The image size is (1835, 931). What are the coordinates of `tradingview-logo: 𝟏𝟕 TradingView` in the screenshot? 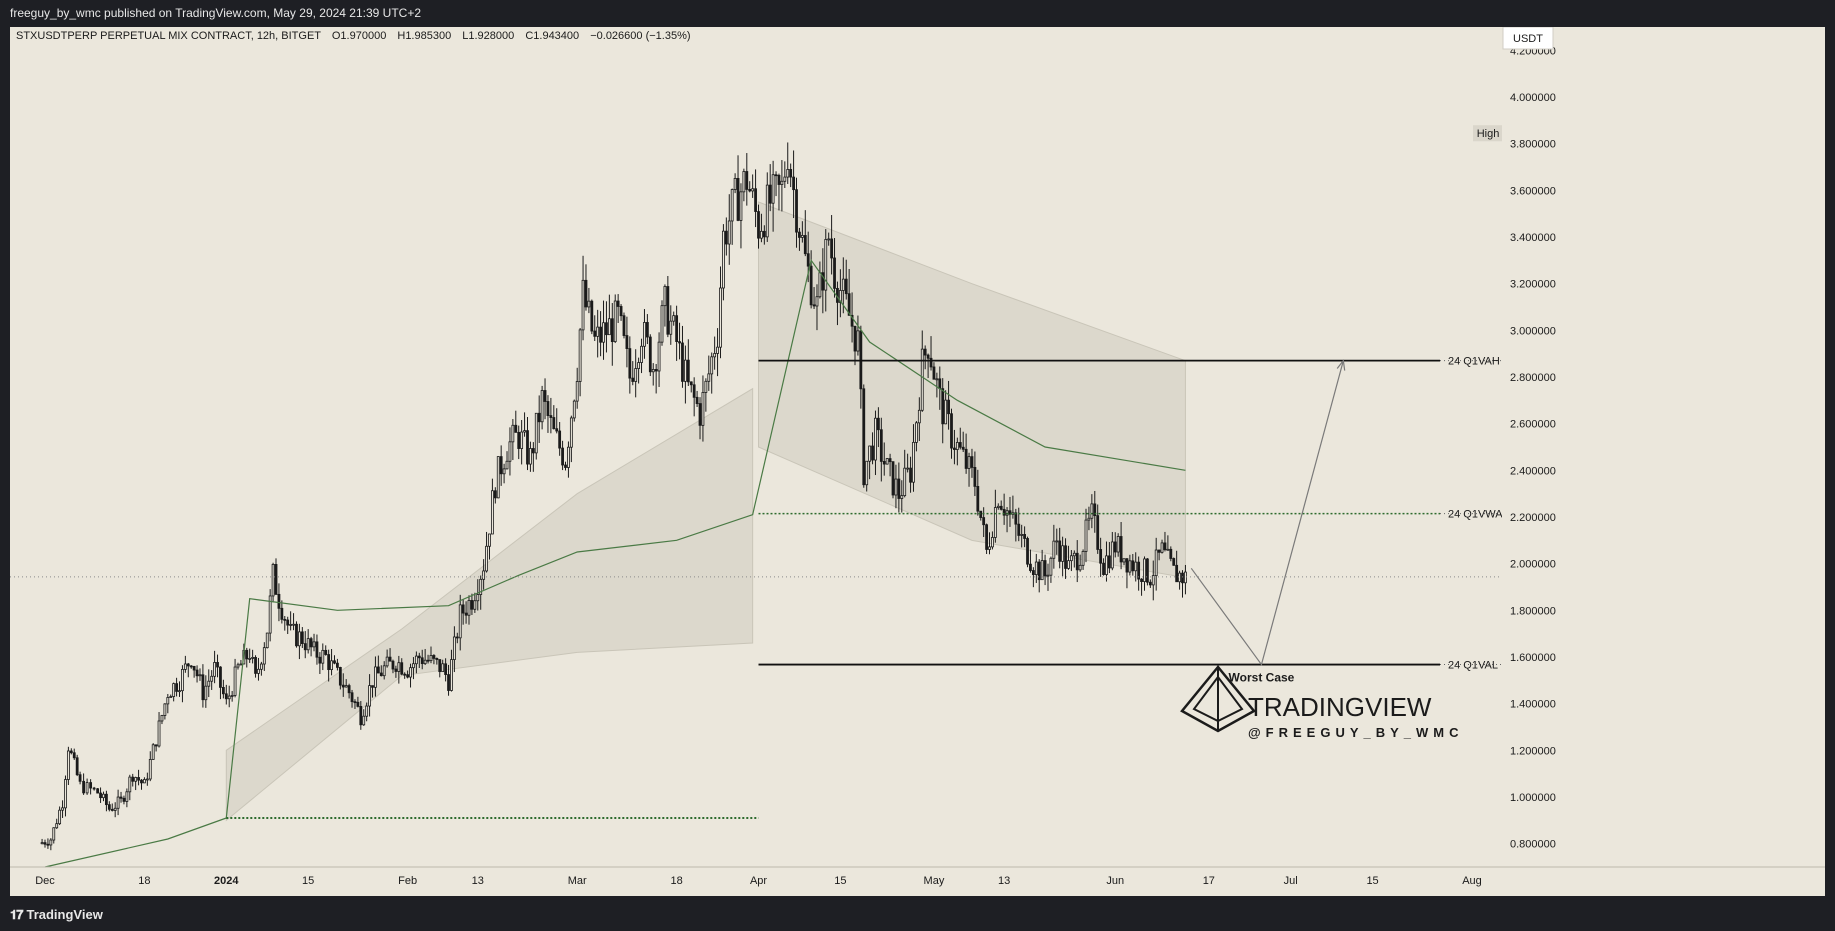 It's located at (56, 914).